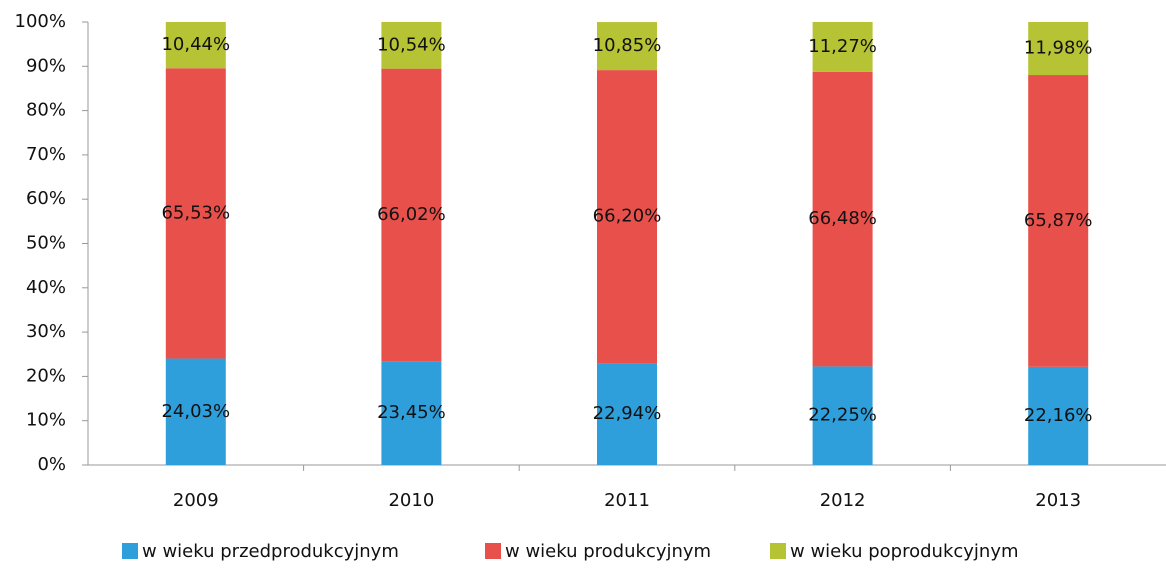 This screenshot has height=570, width=1166. I want to click on data-label: 23,45%, so click(411, 412).